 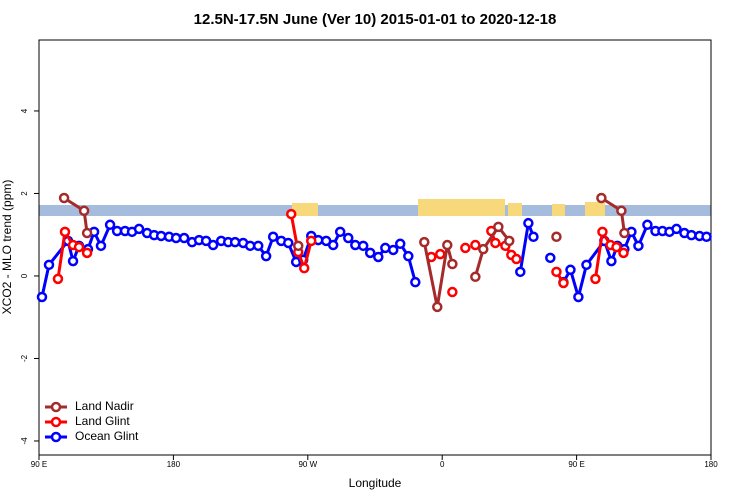 What do you see at coordinates (24, 275) in the screenshot?
I see `y-tick-label: 0` at bounding box center [24, 275].